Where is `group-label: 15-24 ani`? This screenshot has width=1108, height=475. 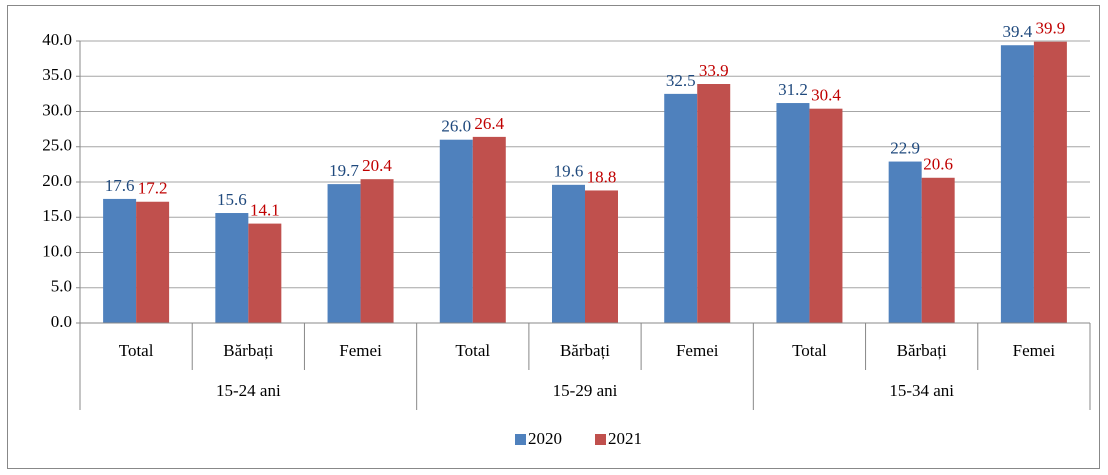
group-label: 15-24 ani is located at coordinates (248, 390).